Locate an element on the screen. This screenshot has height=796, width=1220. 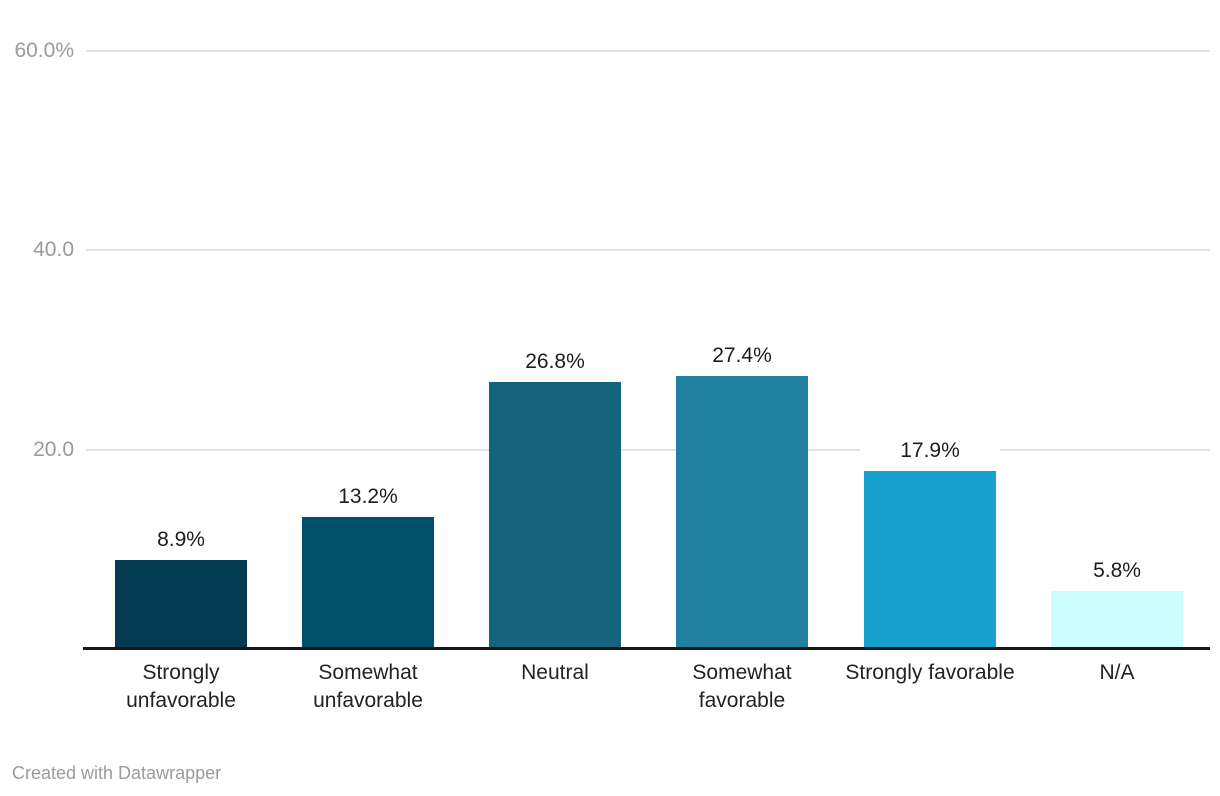
bar-value-label: 5.8% is located at coordinates (1117, 570).